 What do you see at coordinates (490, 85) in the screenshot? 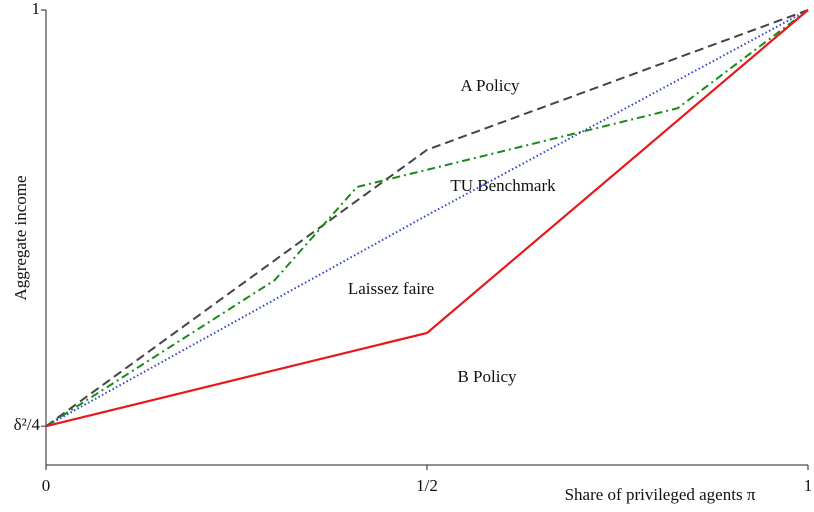
I see `series-label: A Policy` at bounding box center [490, 85].